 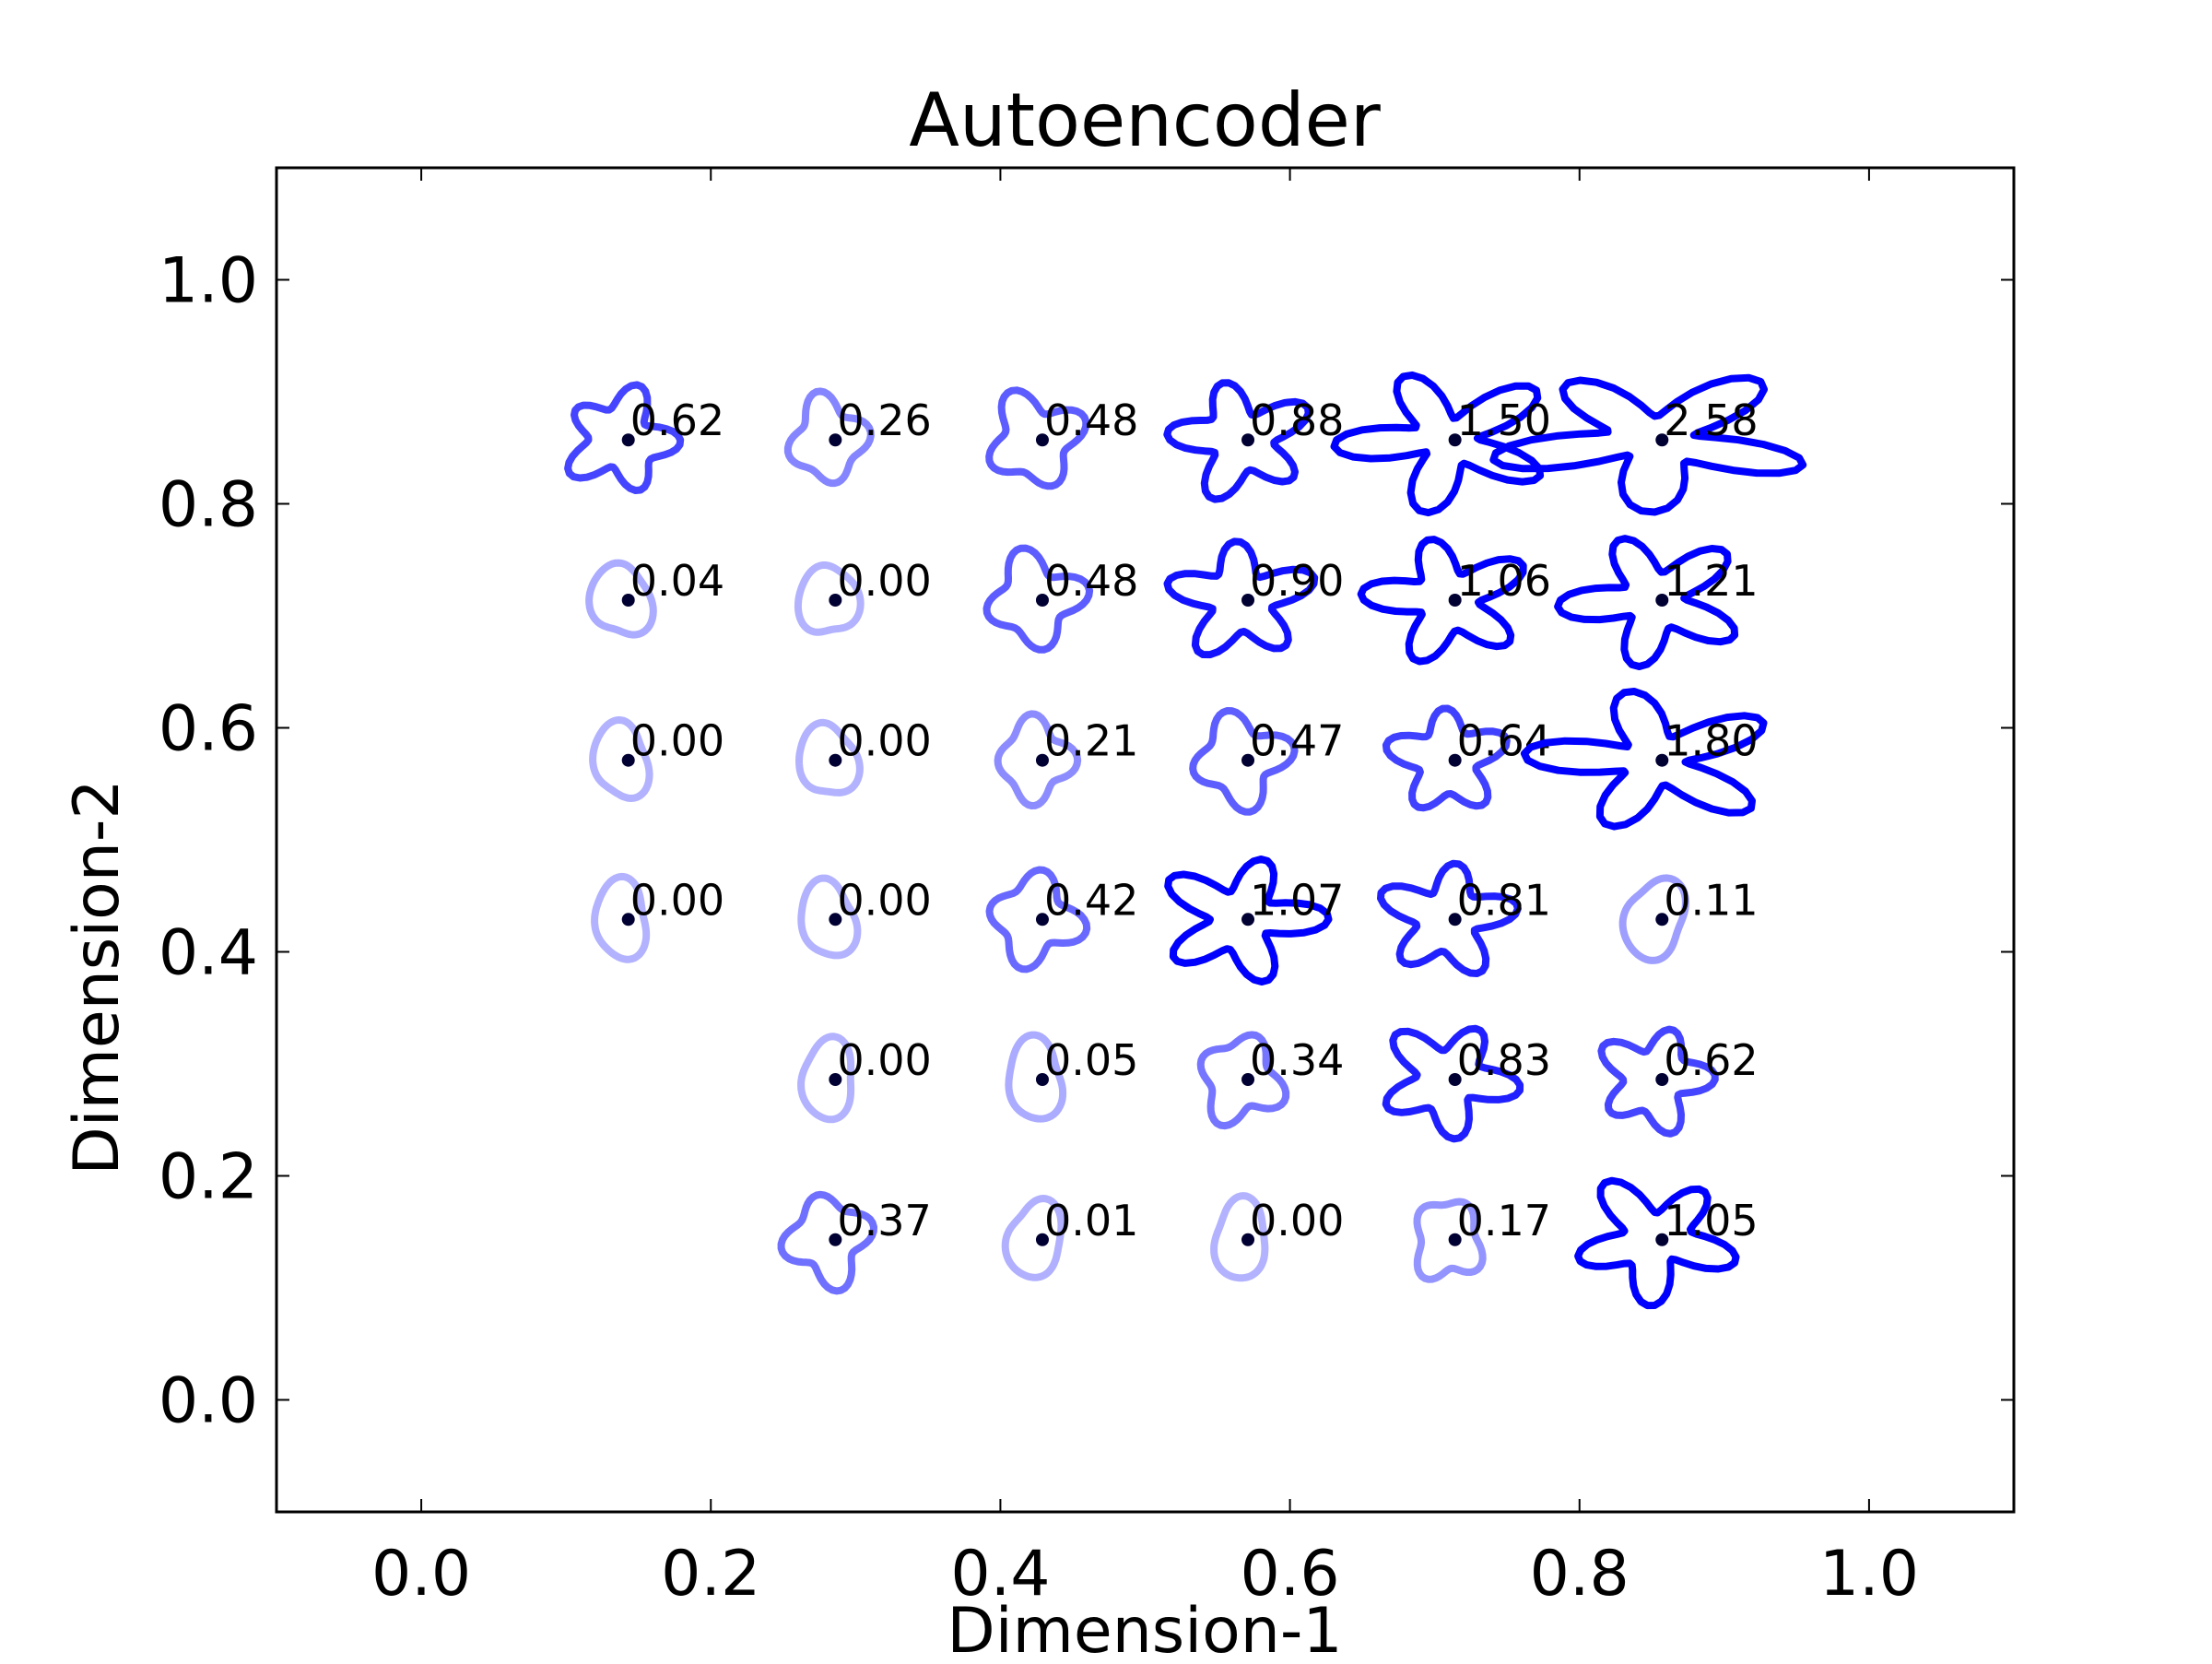 What do you see at coordinates (1297, 420) in the screenshot?
I see `point-label: 0.88` at bounding box center [1297, 420].